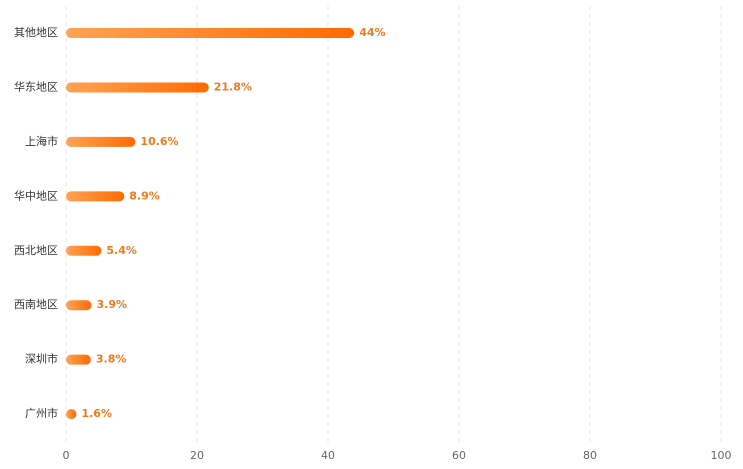 This screenshot has height=469, width=743. I want to click on category-label: 华中地区, so click(36, 195).